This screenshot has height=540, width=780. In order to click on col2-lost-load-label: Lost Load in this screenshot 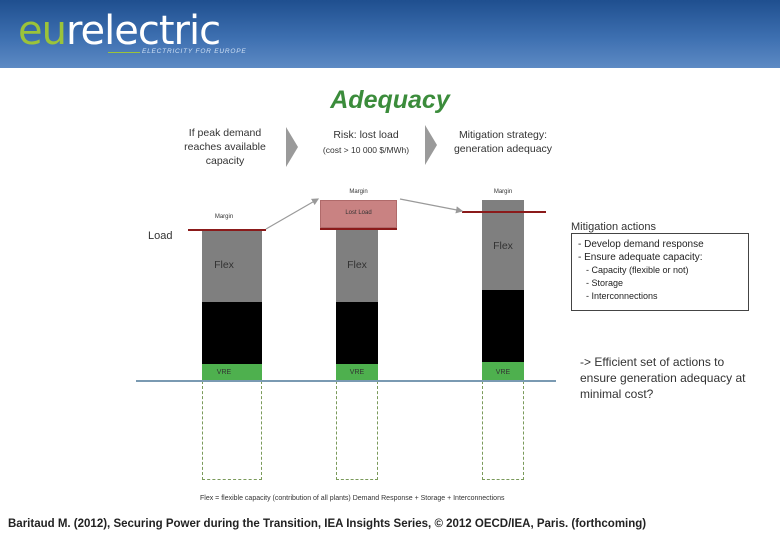, I will do `click(358, 213)`.